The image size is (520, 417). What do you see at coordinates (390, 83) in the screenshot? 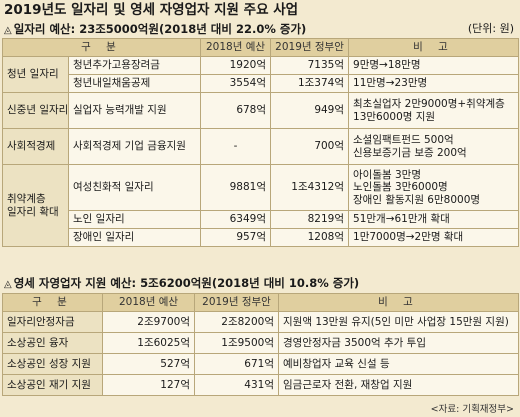
I see `note-line: 11만명→23만명` at bounding box center [390, 83].